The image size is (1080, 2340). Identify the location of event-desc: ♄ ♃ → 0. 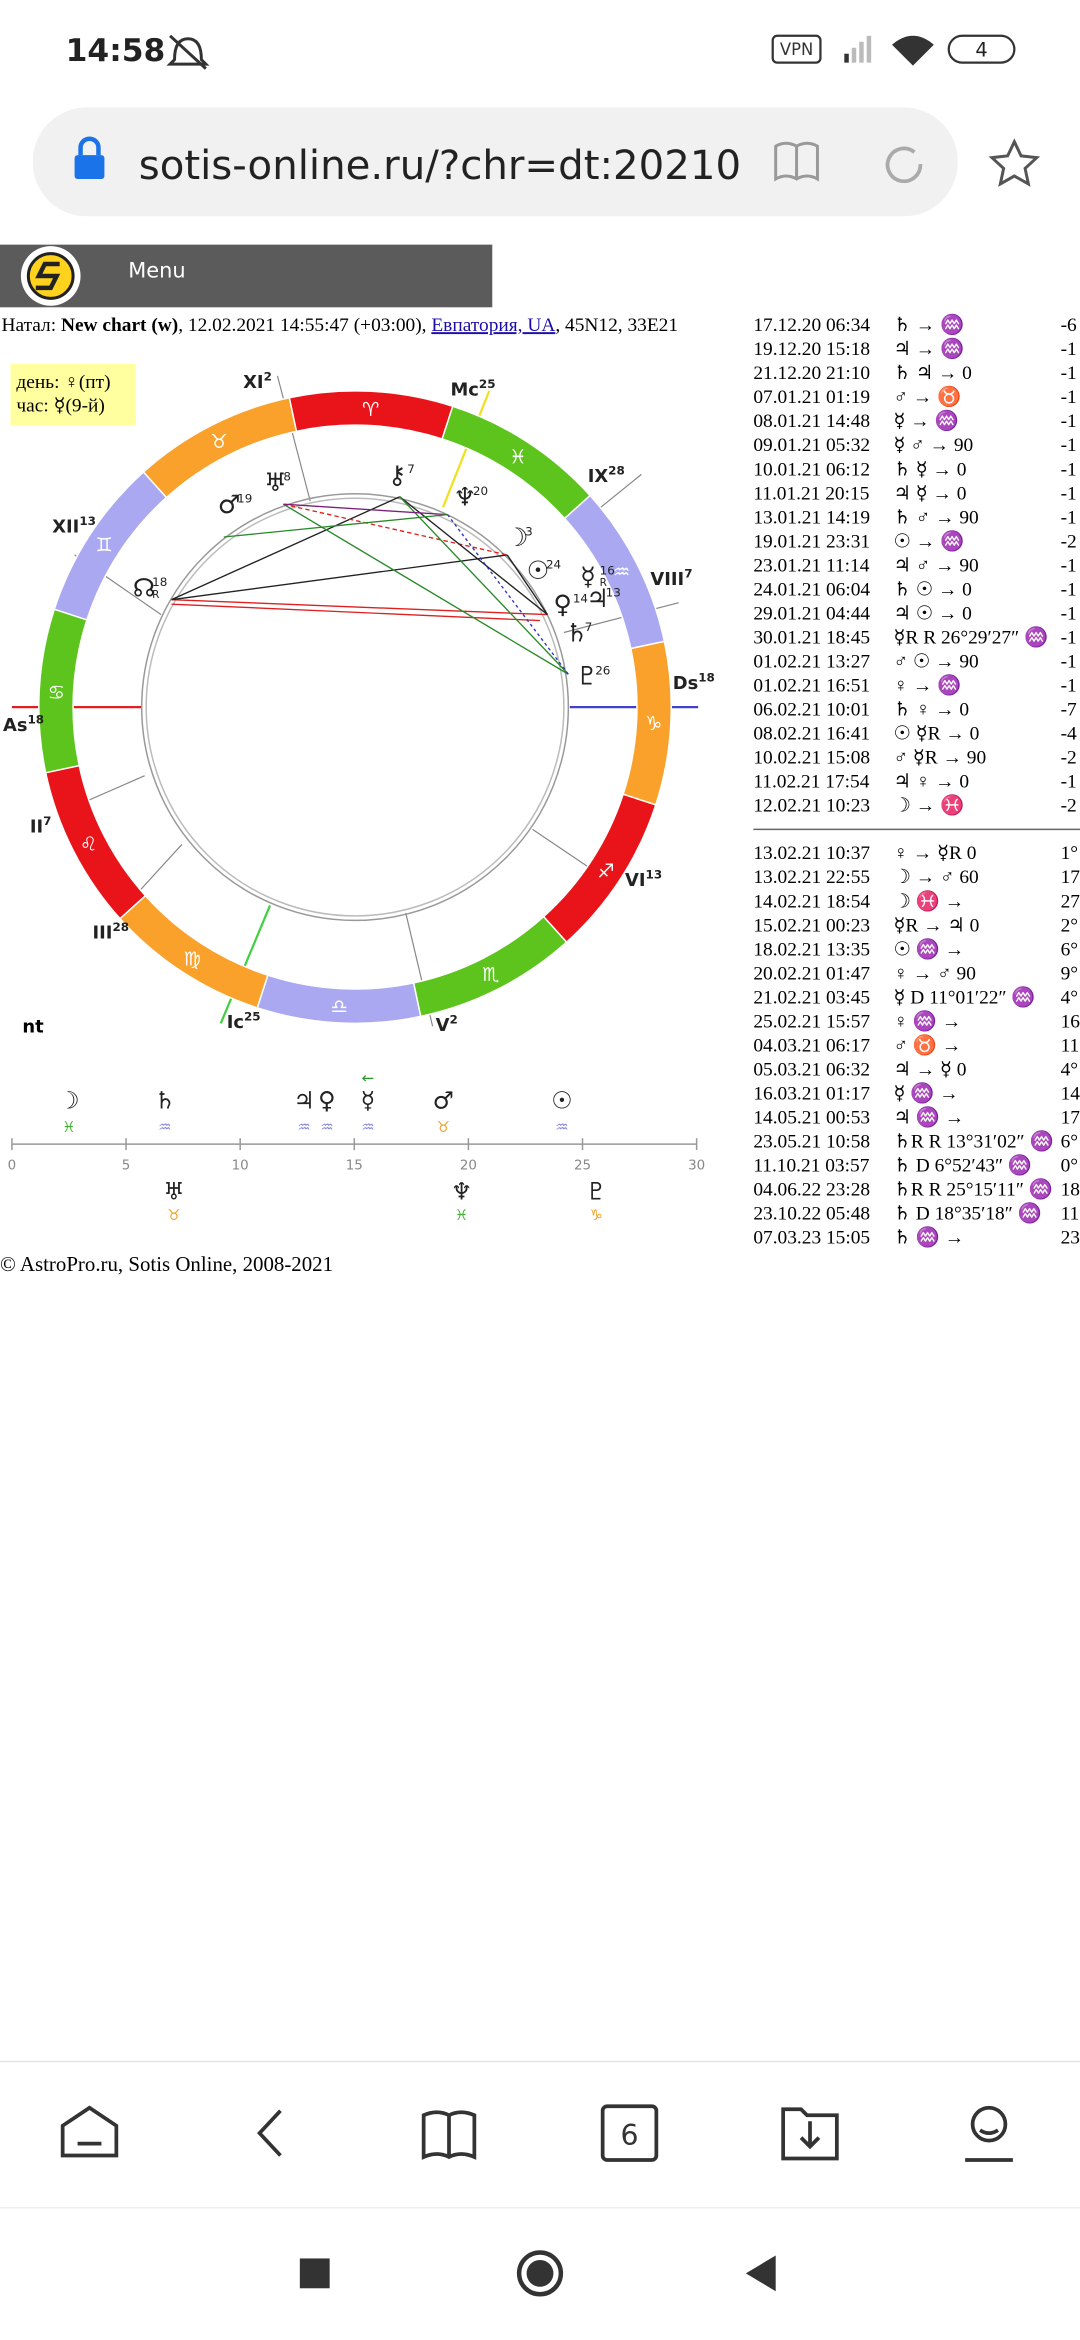
(933, 373).